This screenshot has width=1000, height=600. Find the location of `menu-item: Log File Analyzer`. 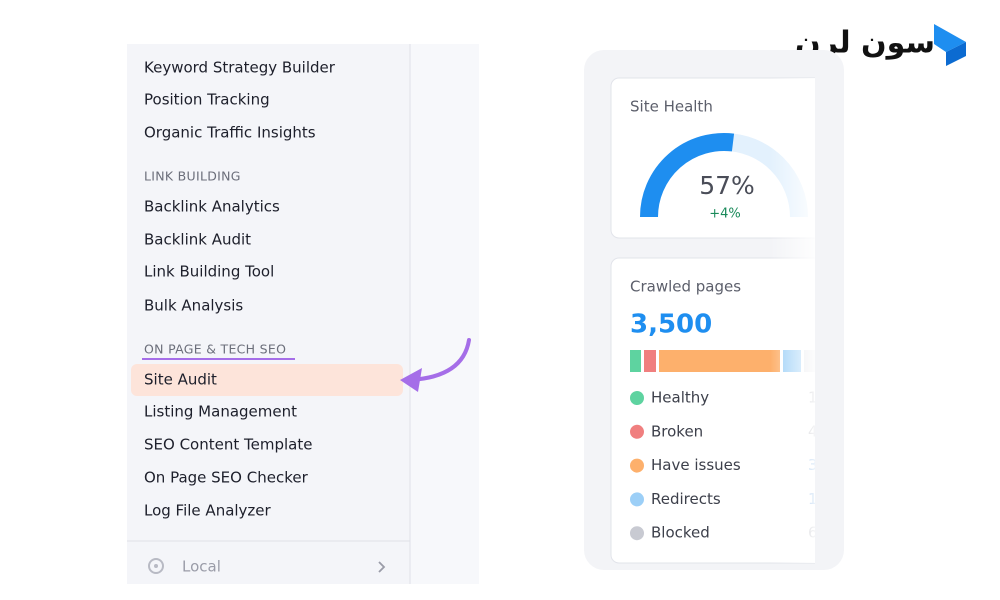

menu-item: Log File Analyzer is located at coordinates (208, 511).